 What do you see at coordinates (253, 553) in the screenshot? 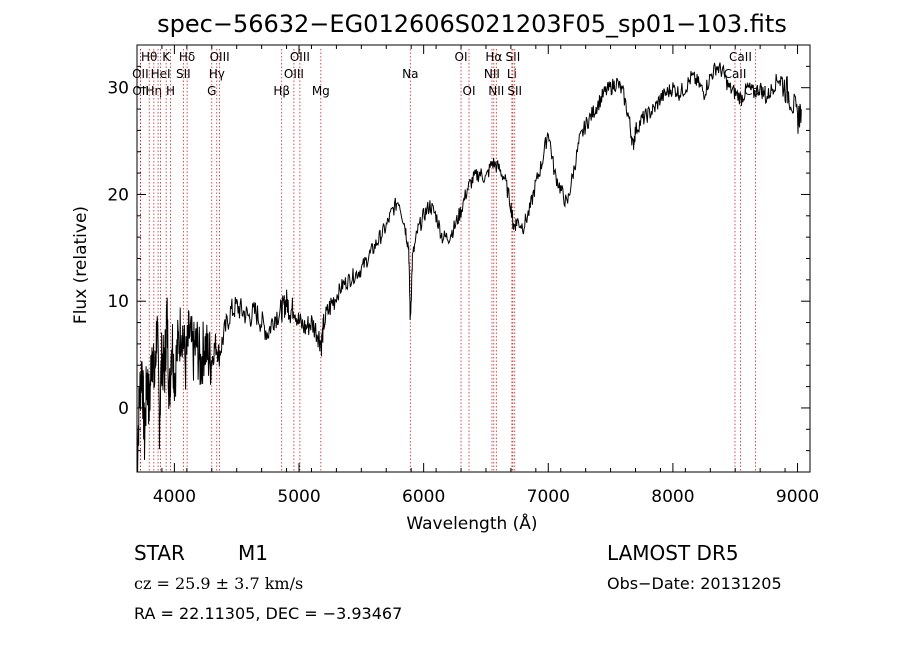
I see `object-subclass: M1` at bounding box center [253, 553].